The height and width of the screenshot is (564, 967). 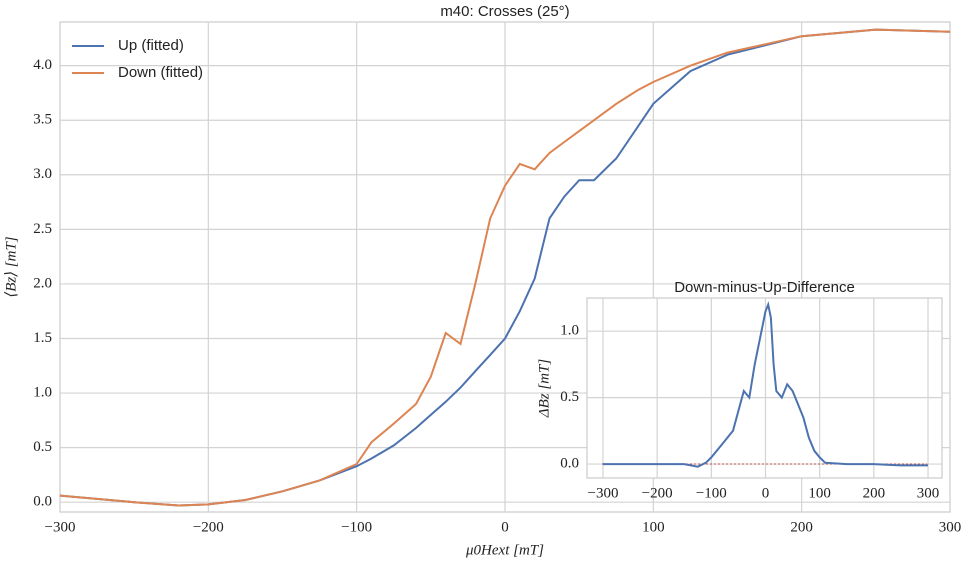 I want to click on y-tick-label: 1.5, so click(x=42, y=338).